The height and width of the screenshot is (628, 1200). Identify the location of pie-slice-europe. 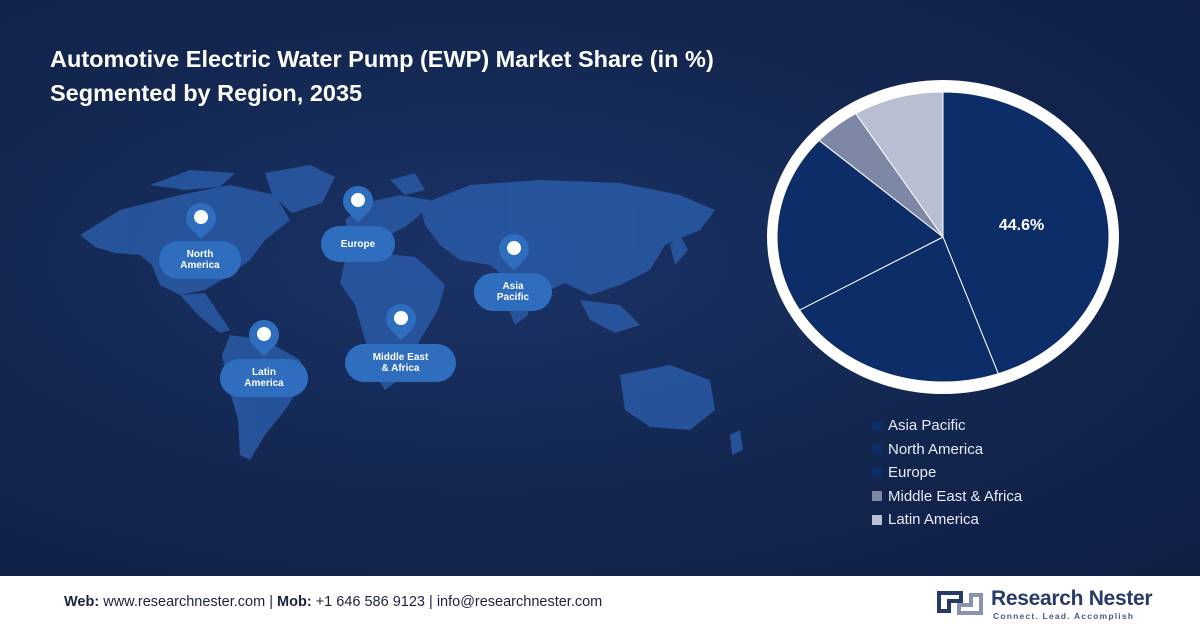
(860, 225).